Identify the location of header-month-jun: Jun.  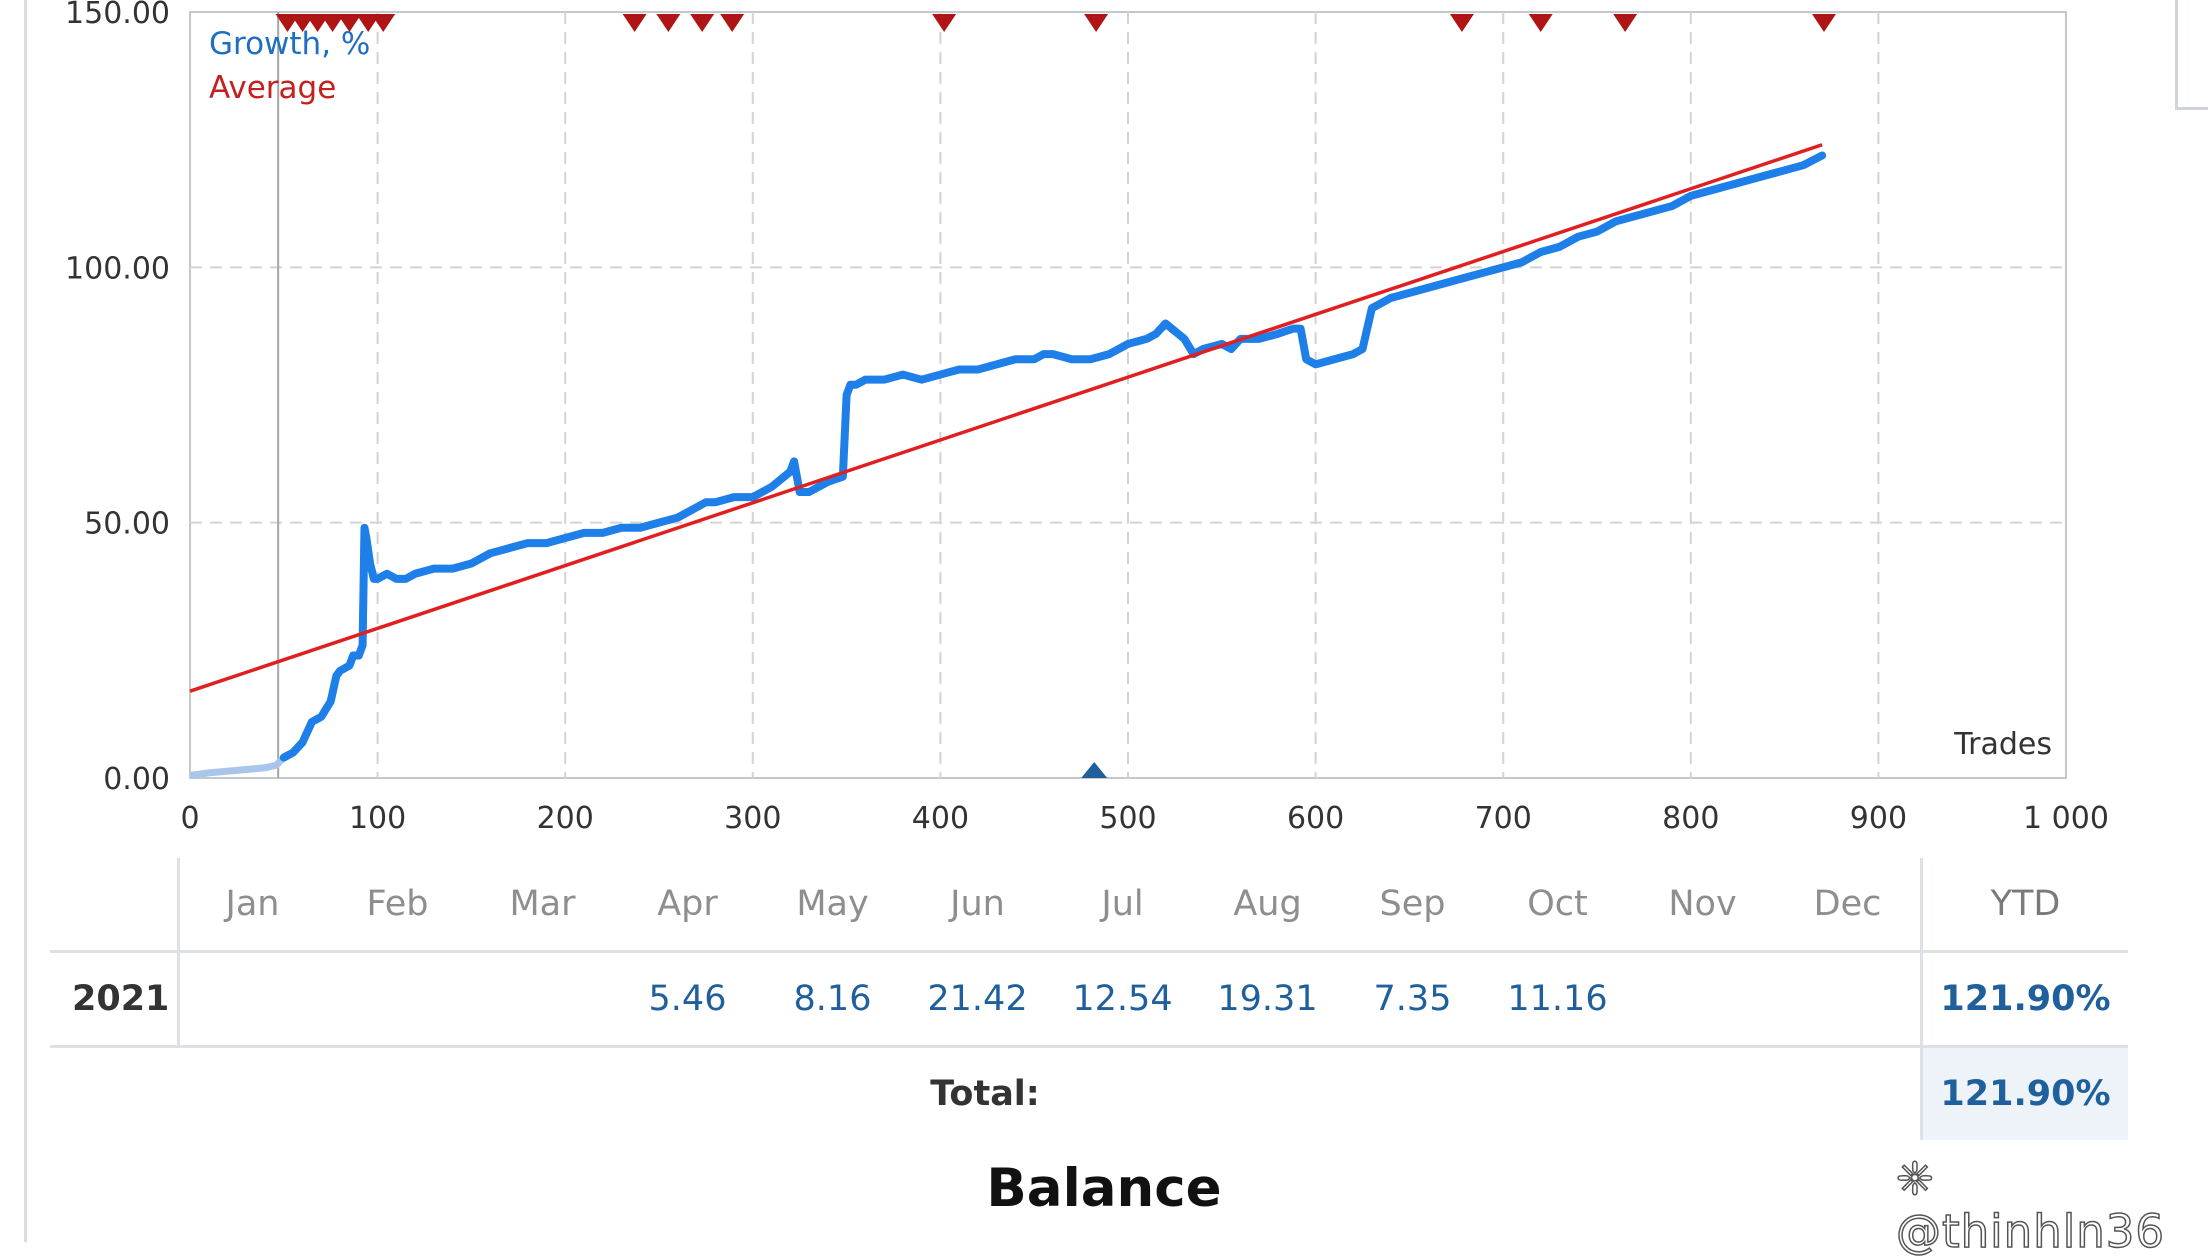
(977, 905).